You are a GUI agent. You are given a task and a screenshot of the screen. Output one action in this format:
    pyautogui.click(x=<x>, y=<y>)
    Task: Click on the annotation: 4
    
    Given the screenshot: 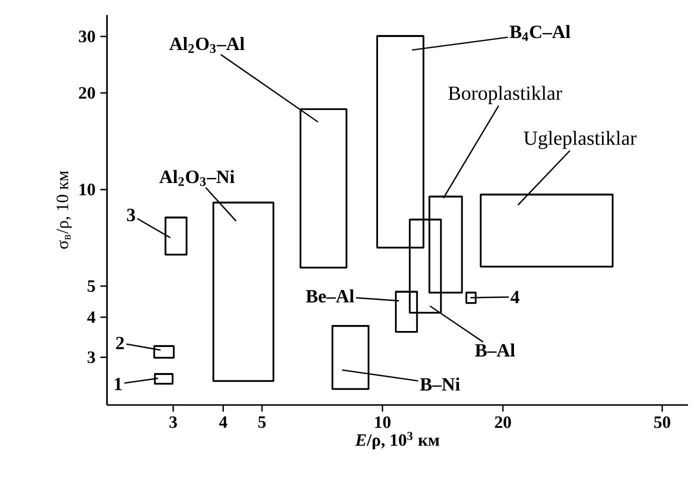 What is the action you would take?
    pyautogui.click(x=515, y=297)
    